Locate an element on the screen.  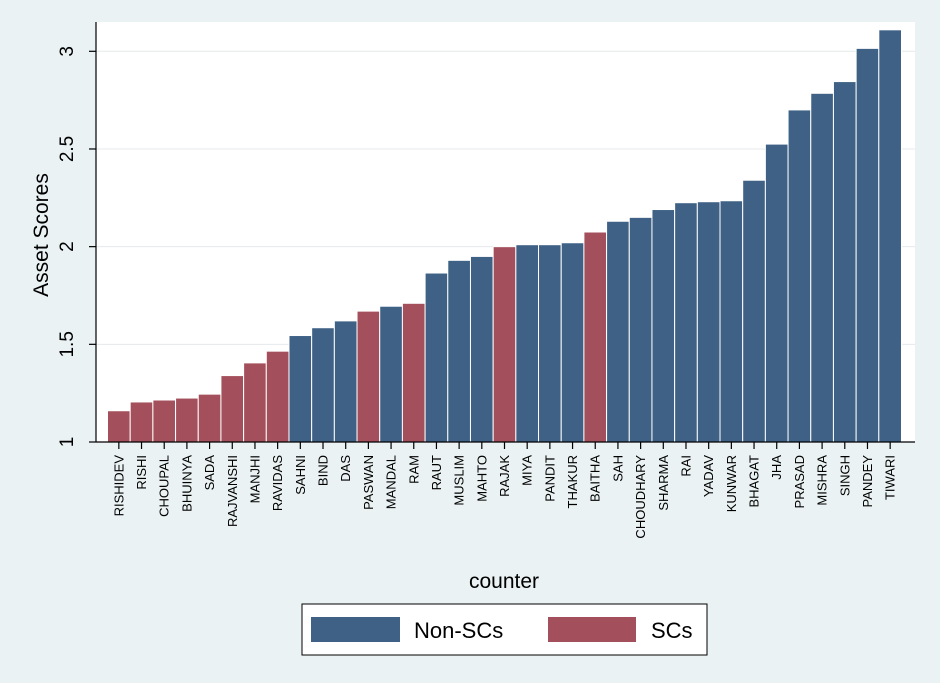
x-tick-label: DAS is located at coordinates (345, 468).